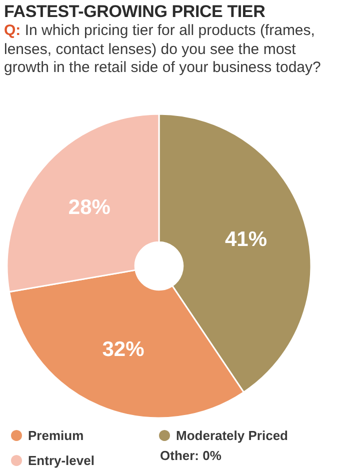  I want to click on legend-label: Entry-level, so click(61, 460).